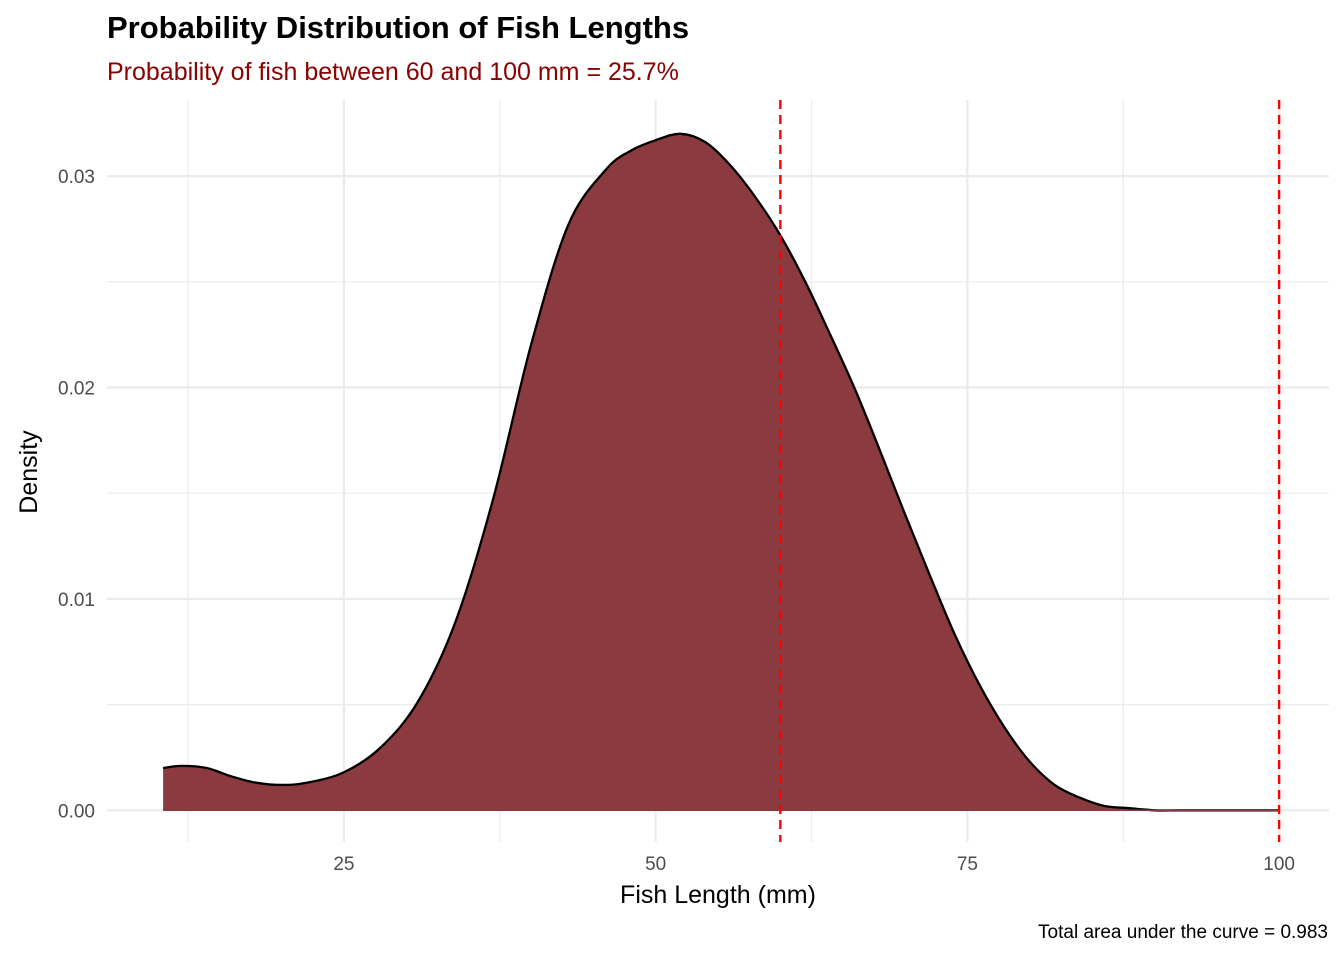 This screenshot has width=1344, height=960. What do you see at coordinates (655, 864) in the screenshot?
I see `x-tick-label: 50` at bounding box center [655, 864].